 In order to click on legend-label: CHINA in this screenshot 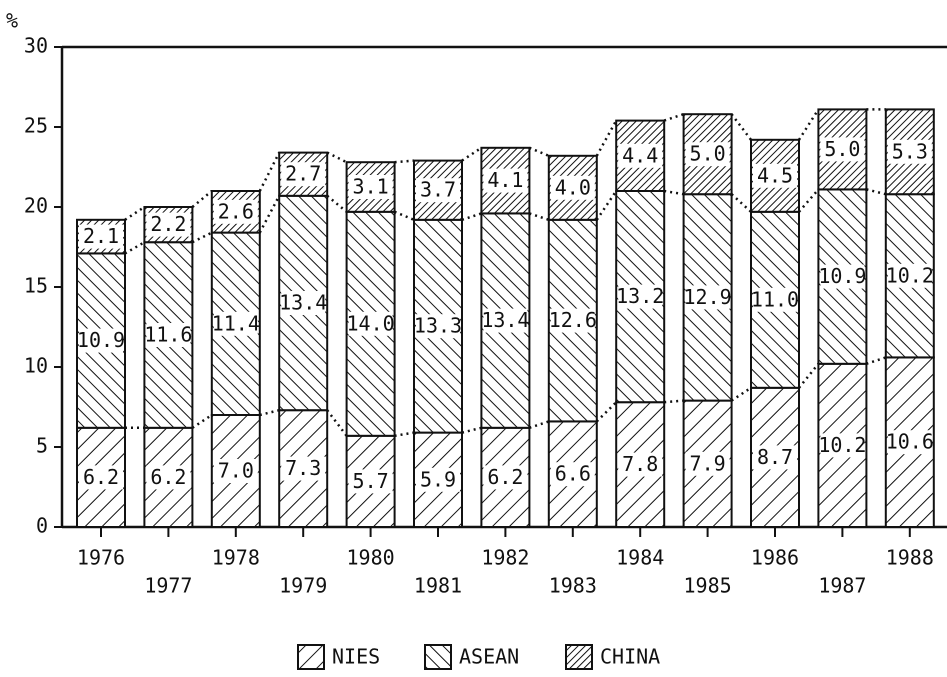, I will do `click(630, 657)`.